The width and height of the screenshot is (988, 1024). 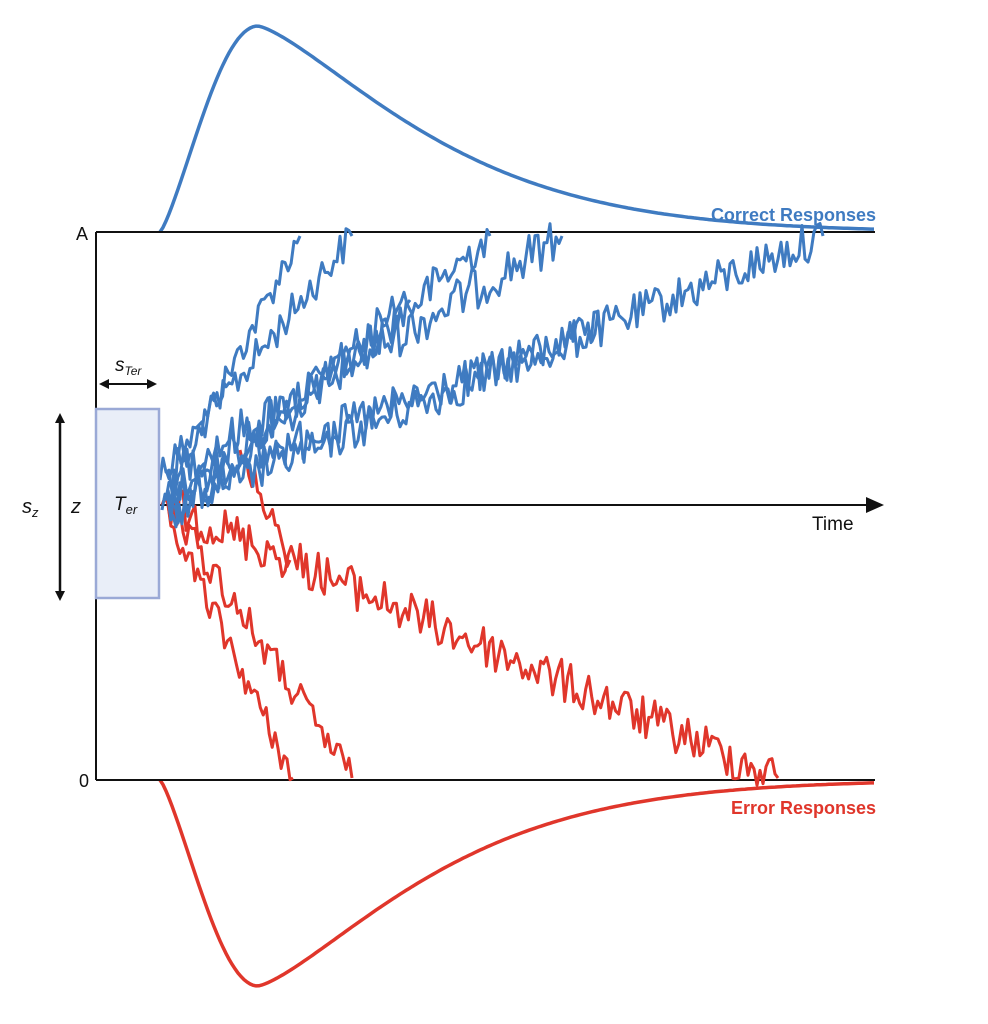 I want to click on nondecision-time-label: Ter, so click(x=126, y=505).